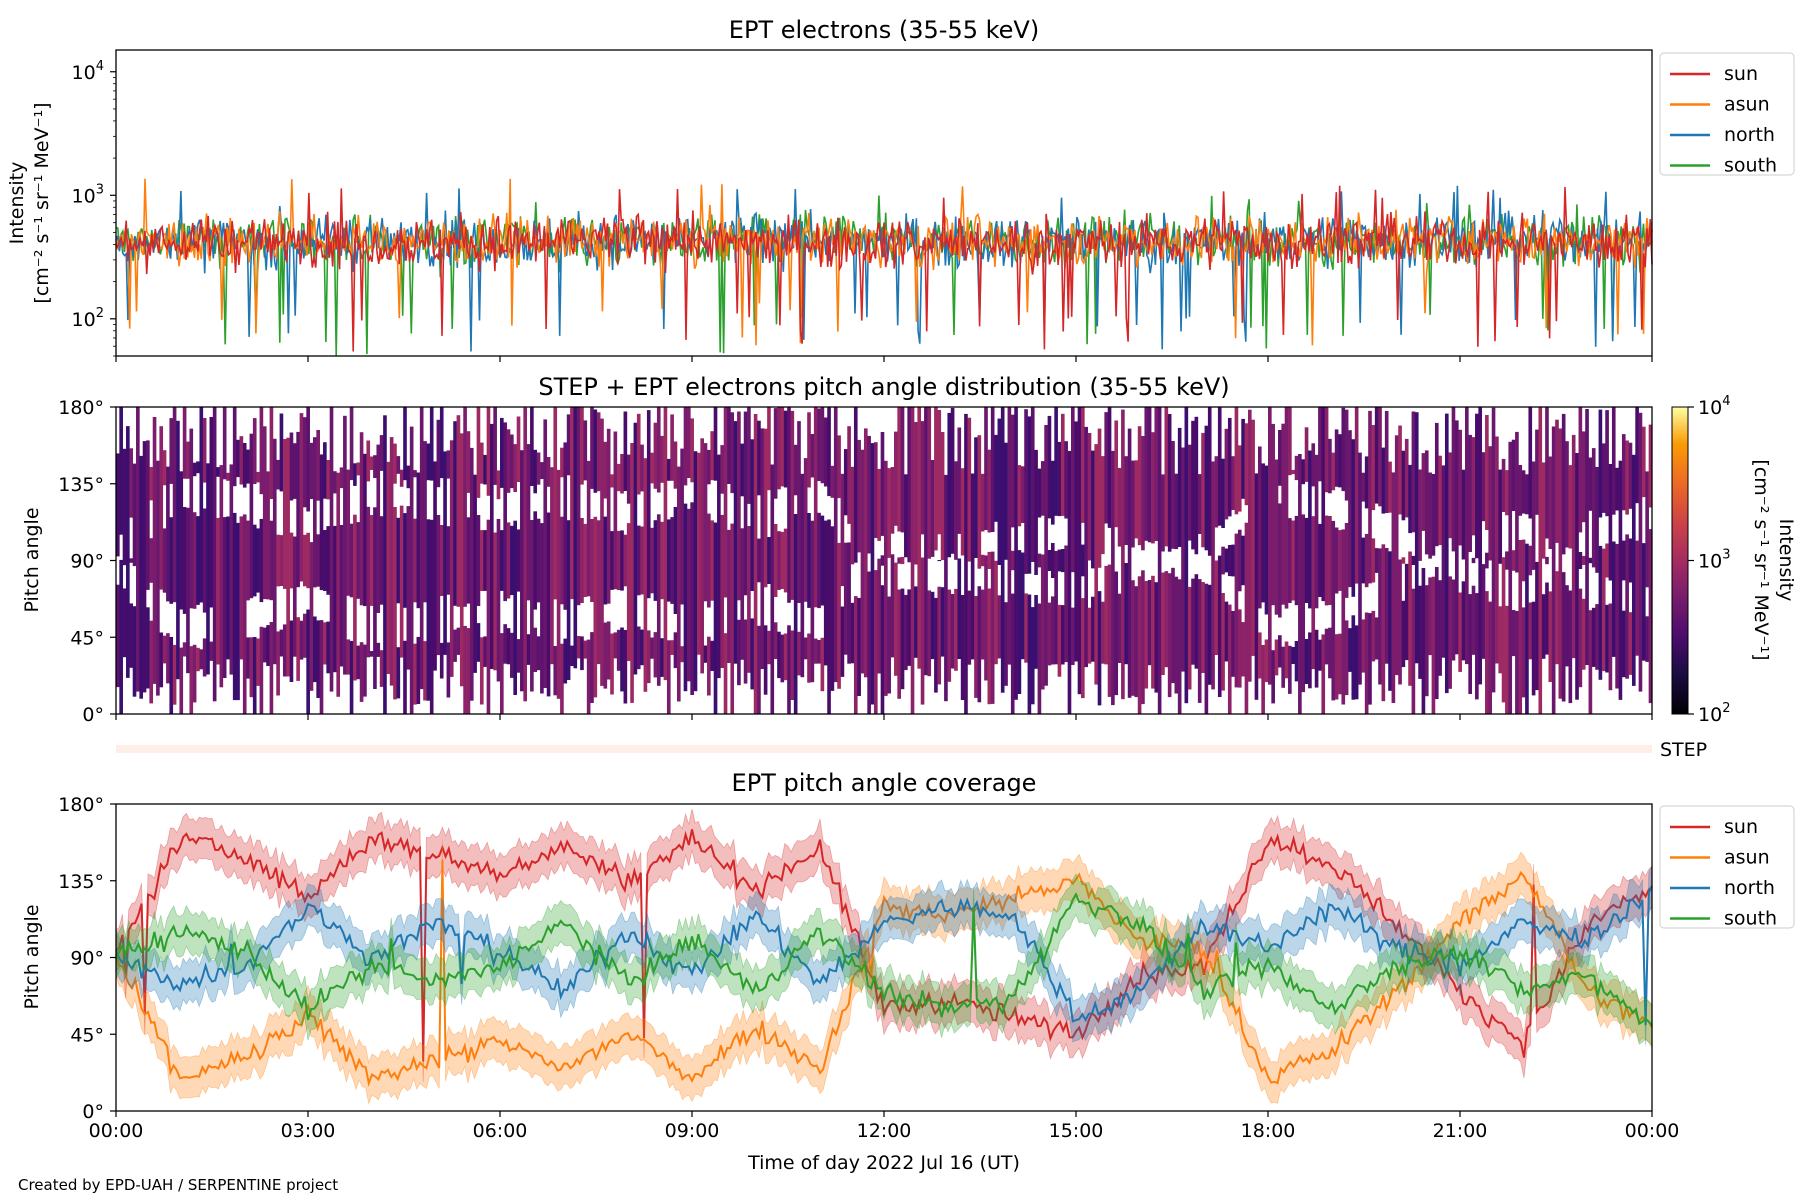  I want to click on colorbar-tick-label: 10³, so click(1714, 560).